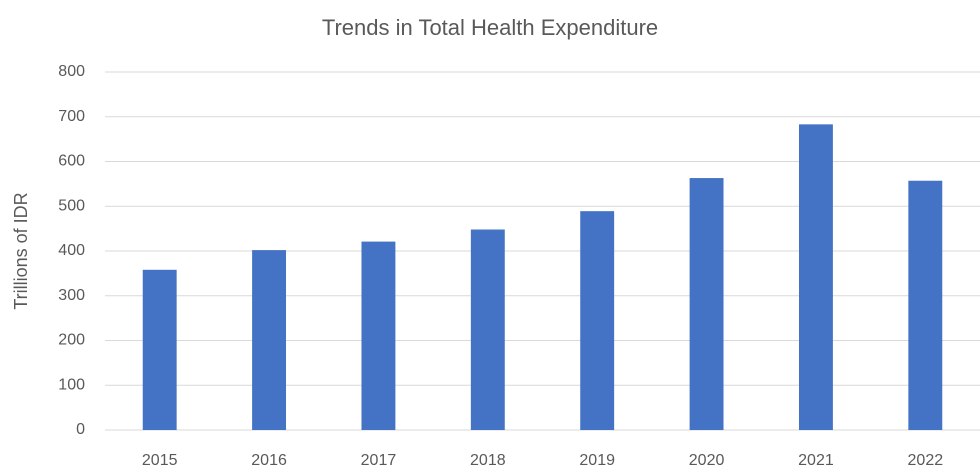 The image size is (980, 472). What do you see at coordinates (490, 27) in the screenshot?
I see `chart-title: Trends in Total Health Expenditure` at bounding box center [490, 27].